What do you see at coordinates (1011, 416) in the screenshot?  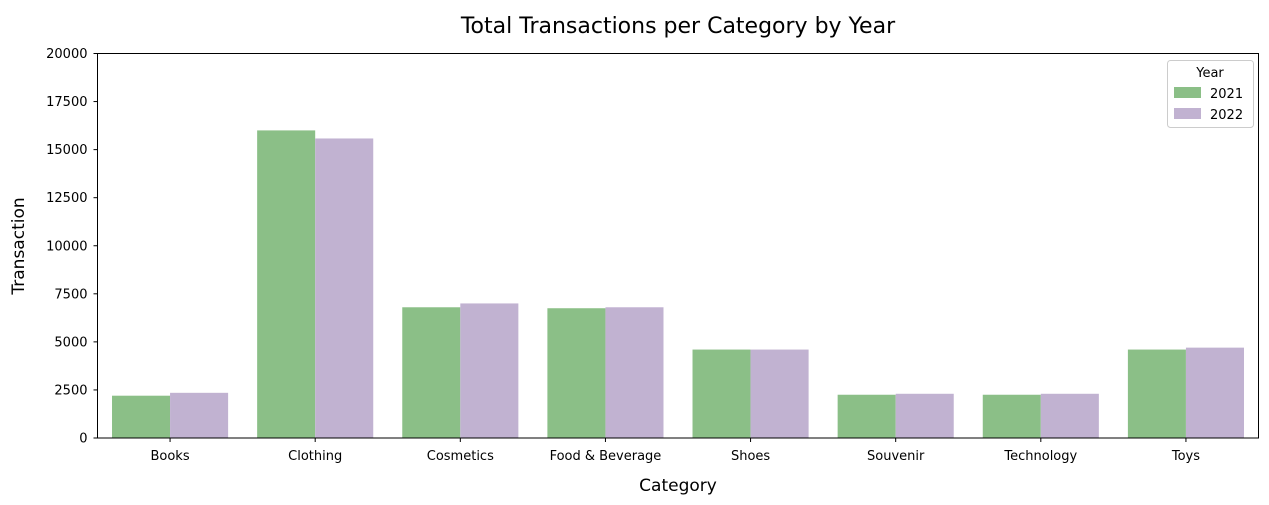 I see `bar-technology-2021` at bounding box center [1011, 416].